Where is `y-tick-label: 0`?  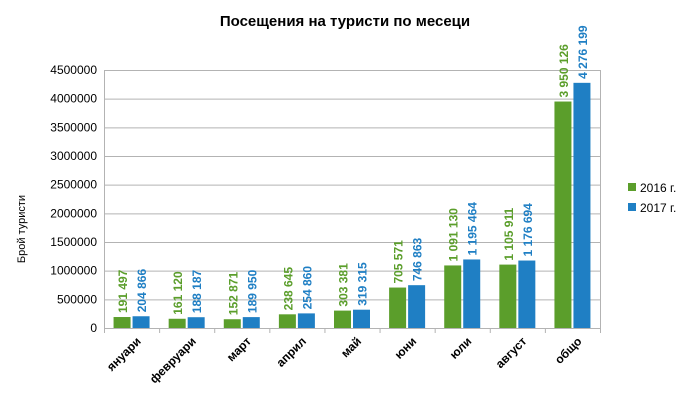 y-tick-label: 0 is located at coordinates (93, 328).